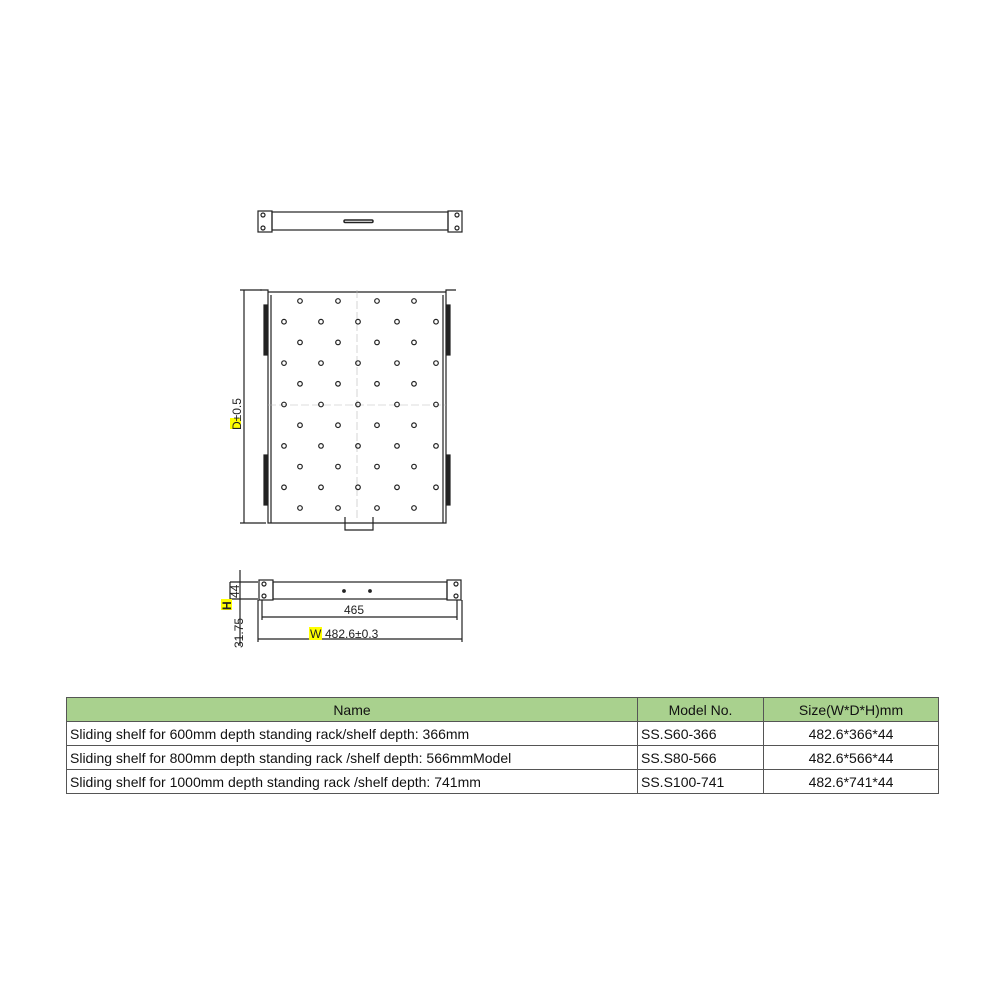 The image size is (1000, 1000). Describe the element at coordinates (235, 591) in the screenshot. I see `height-label: 44` at that location.